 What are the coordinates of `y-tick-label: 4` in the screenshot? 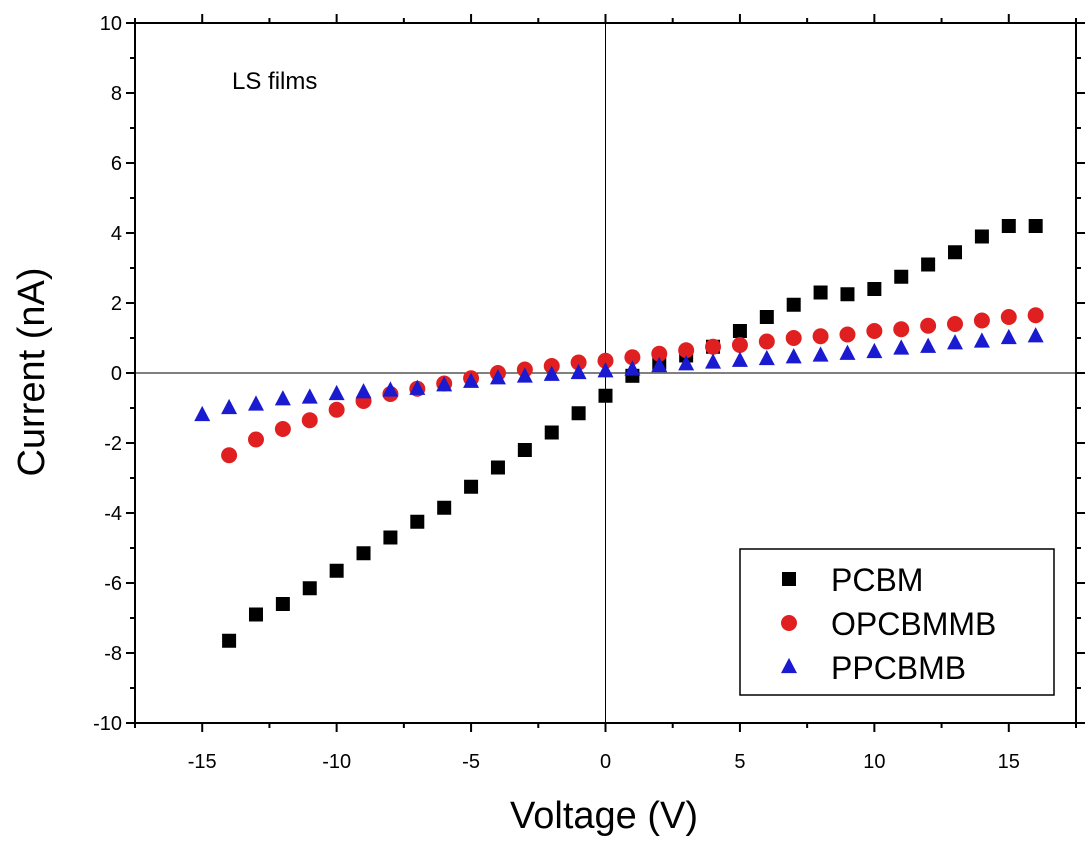 It's located at (116, 234).